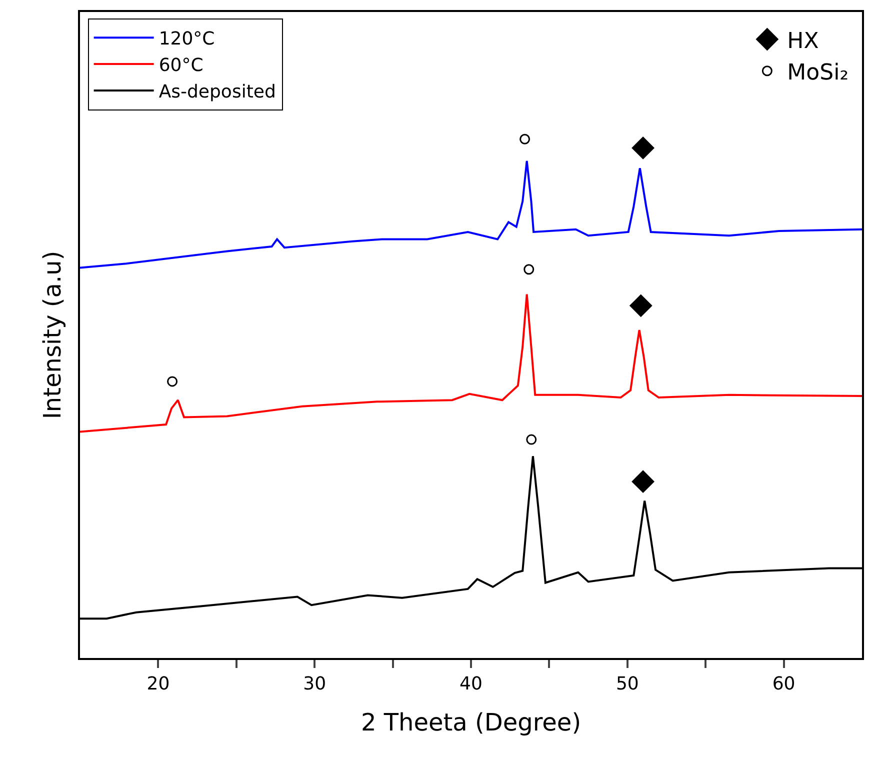  Describe the element at coordinates (52, 335) in the screenshot. I see `y-axis-title: Intensity (a.u)` at that location.